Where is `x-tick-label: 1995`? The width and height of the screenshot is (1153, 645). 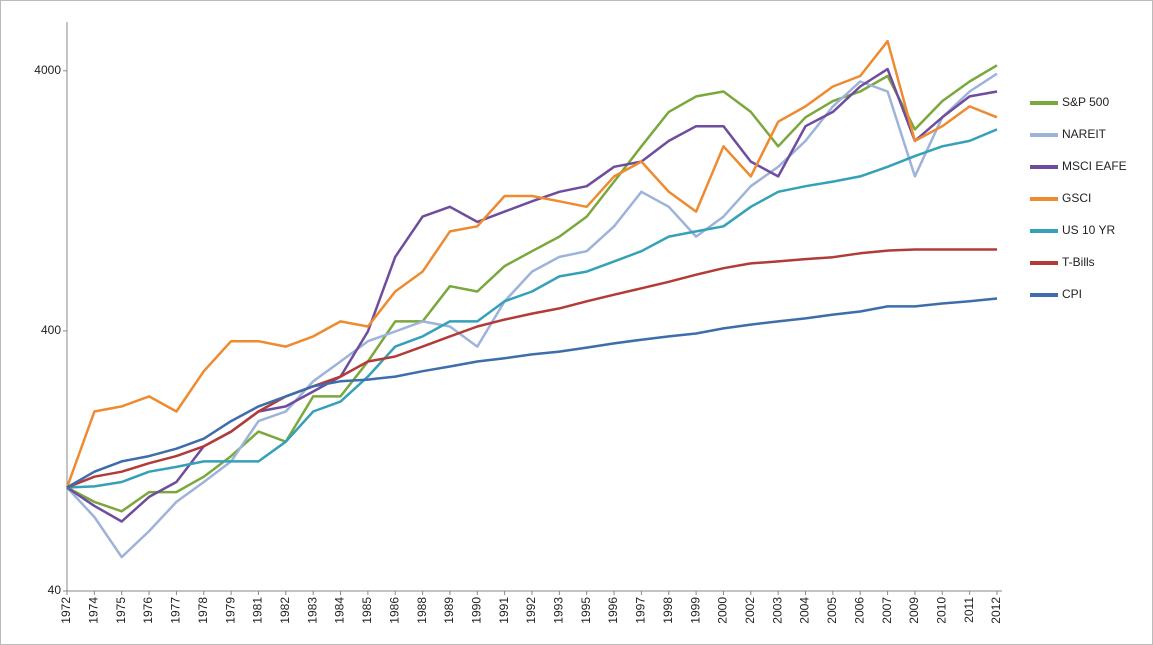 x-tick-label: 1995 is located at coordinates (586, 610).